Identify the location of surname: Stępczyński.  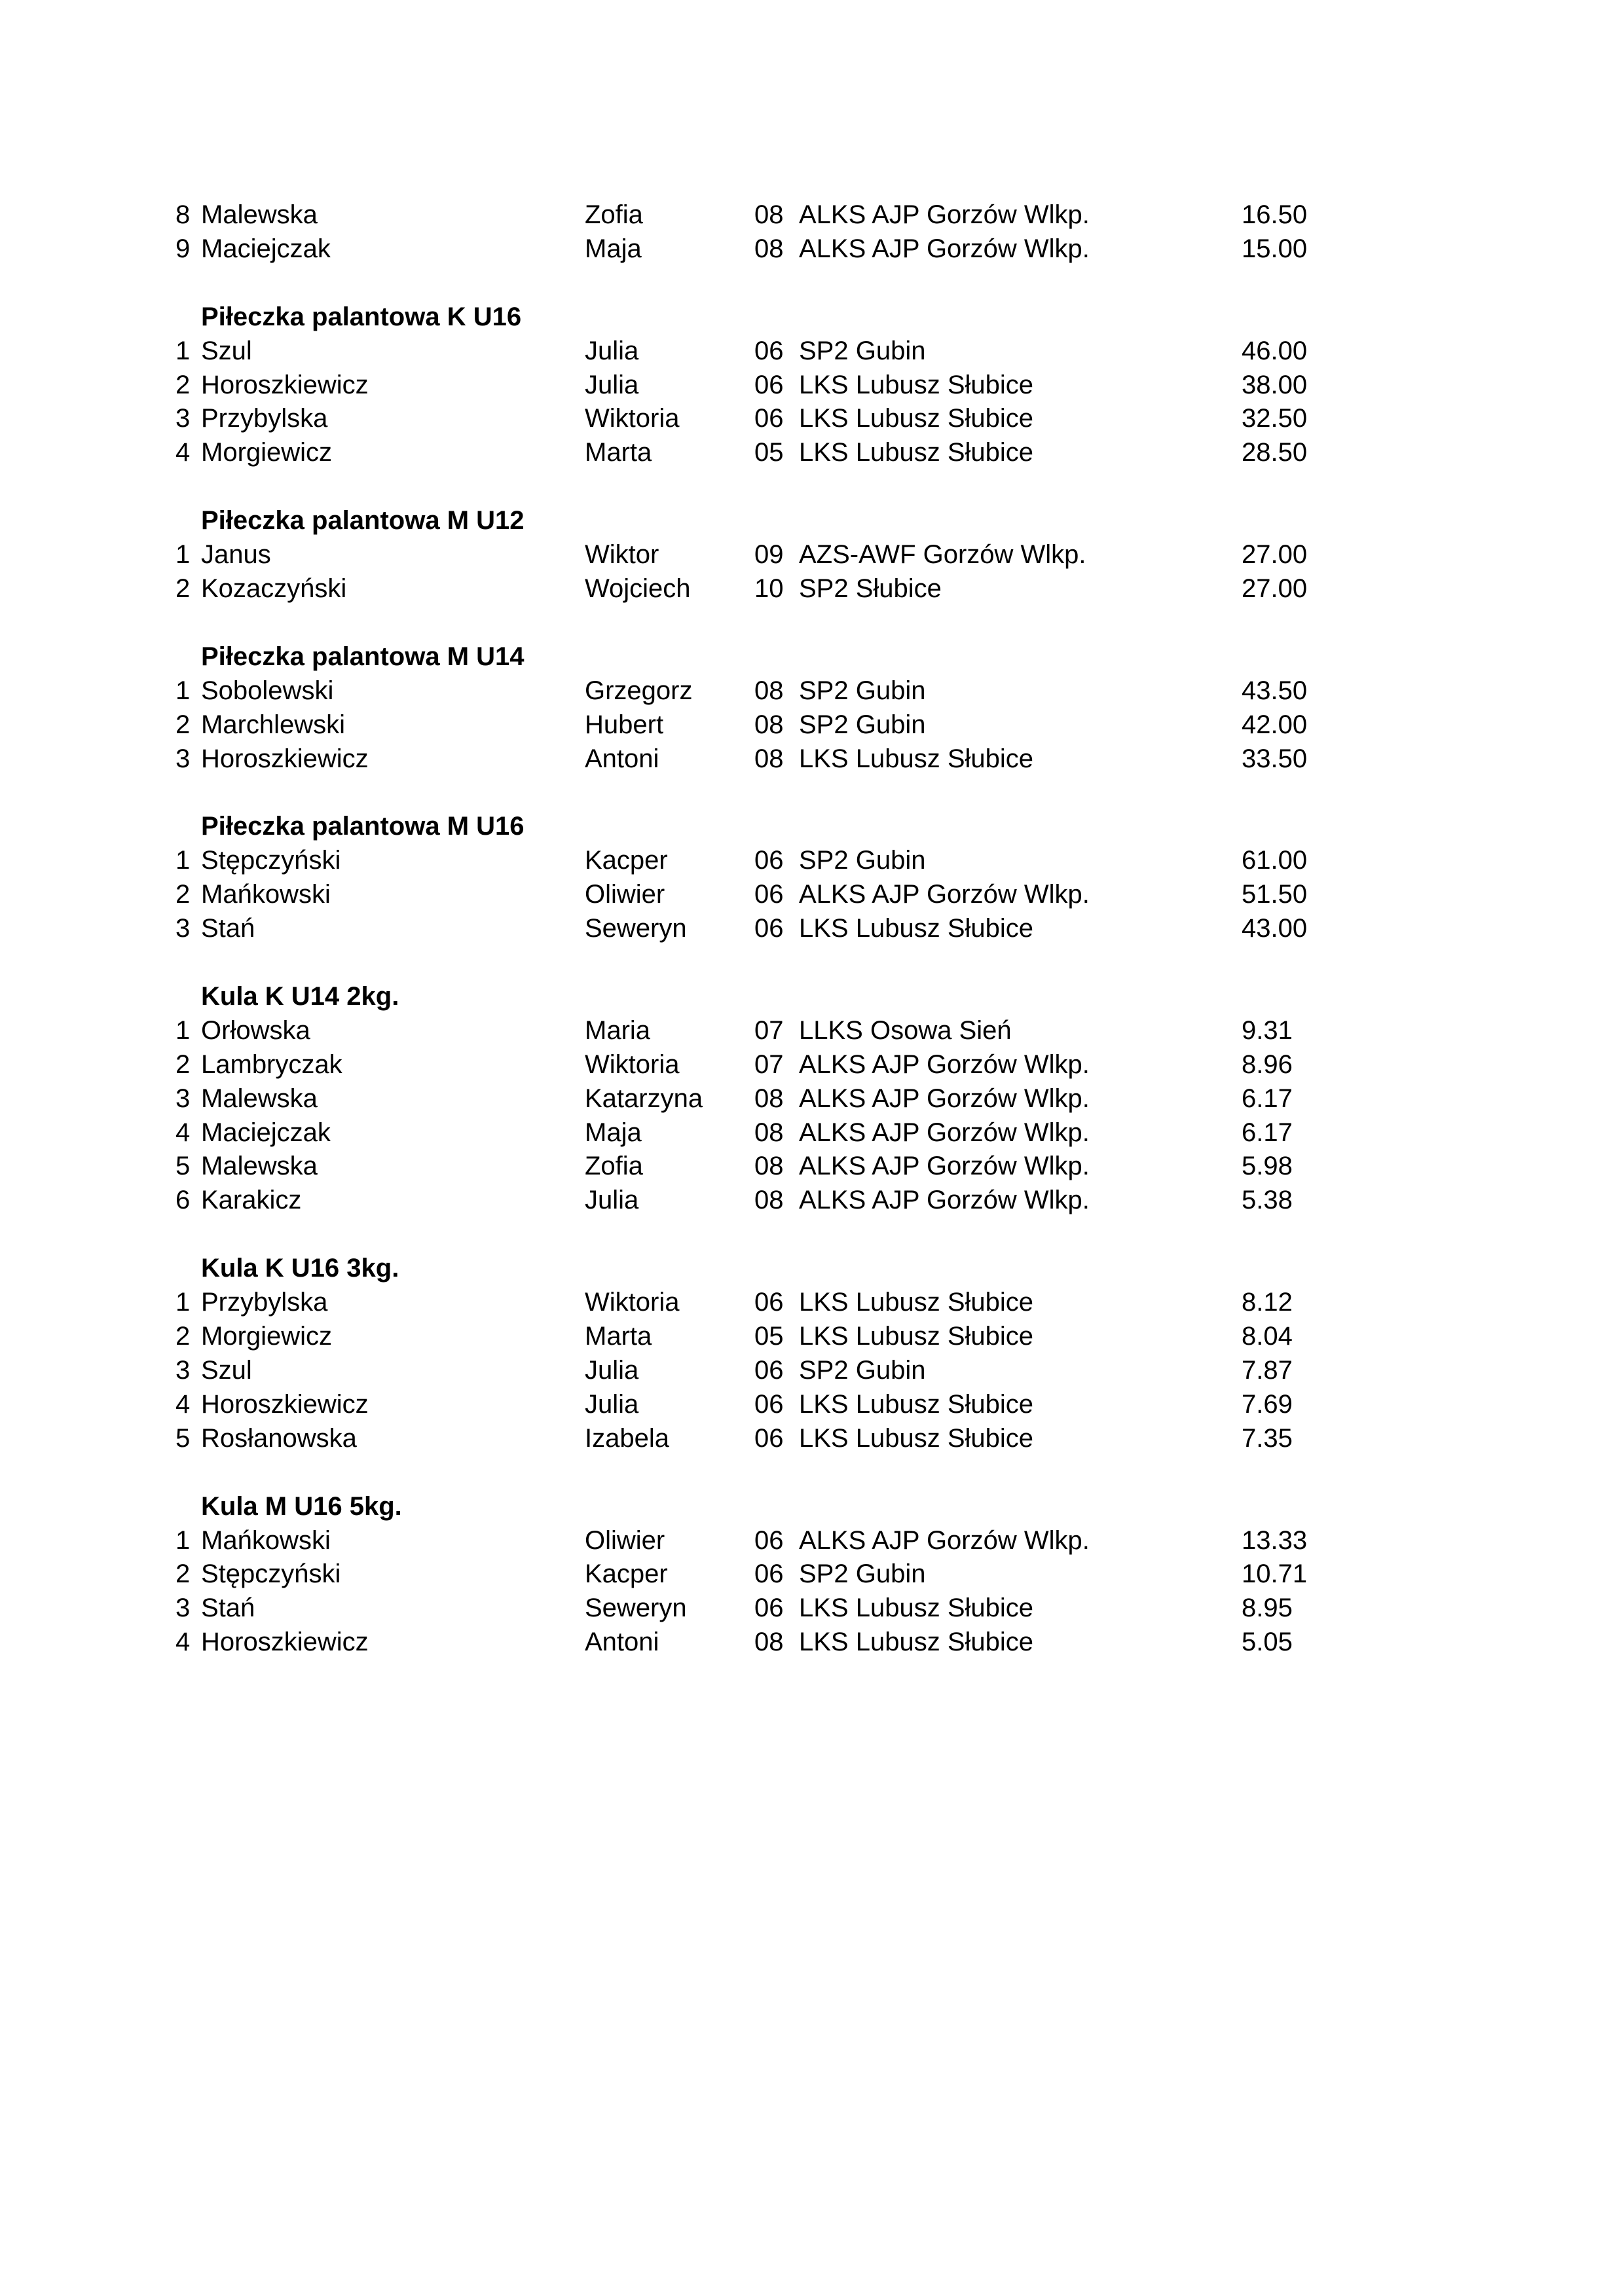
(271, 860).